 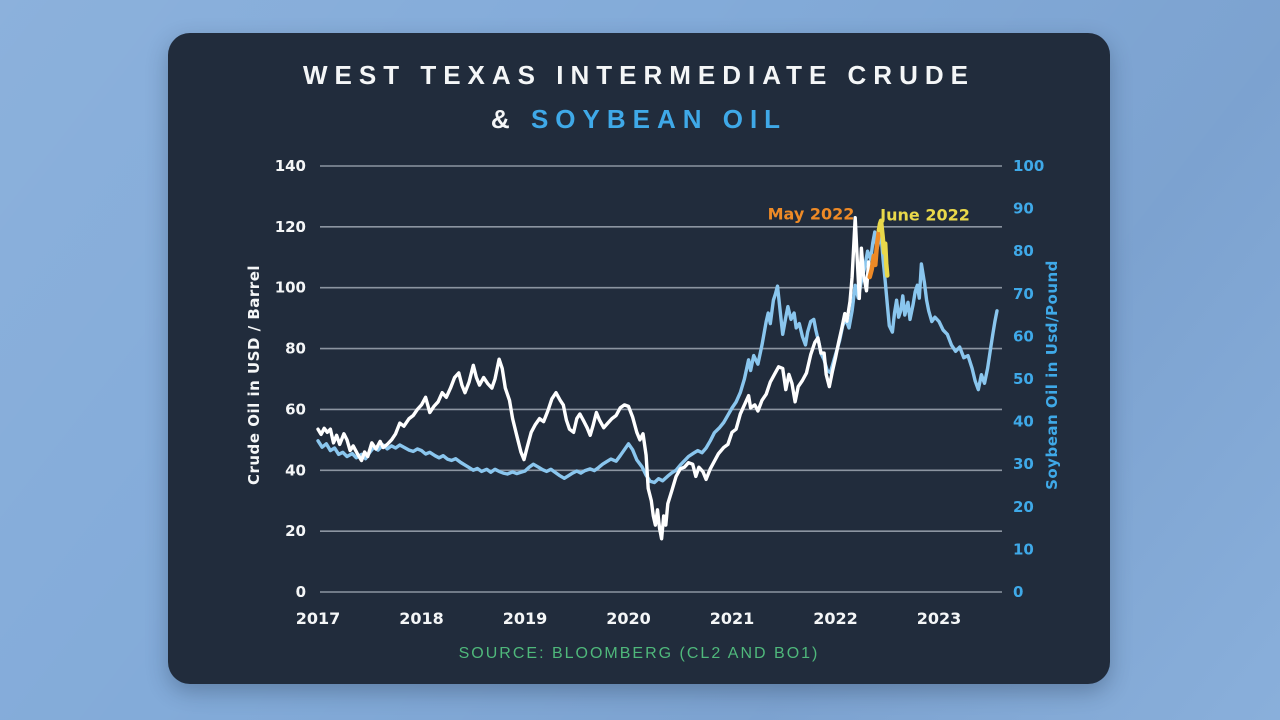 What do you see at coordinates (1018, 592) in the screenshot?
I see `right-axis-tick-label: 0` at bounding box center [1018, 592].